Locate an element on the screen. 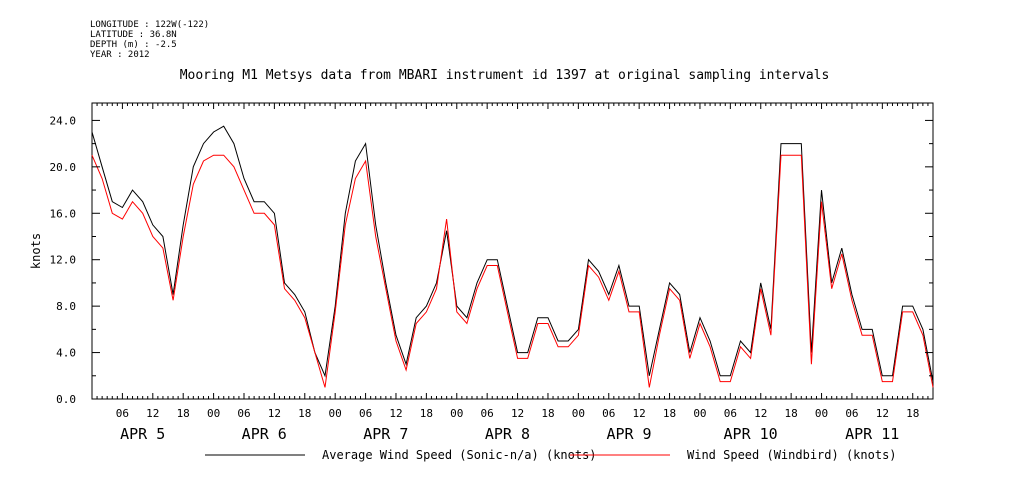  longitude-label: LONGITUDE : 122W(-122) is located at coordinates (150, 25).